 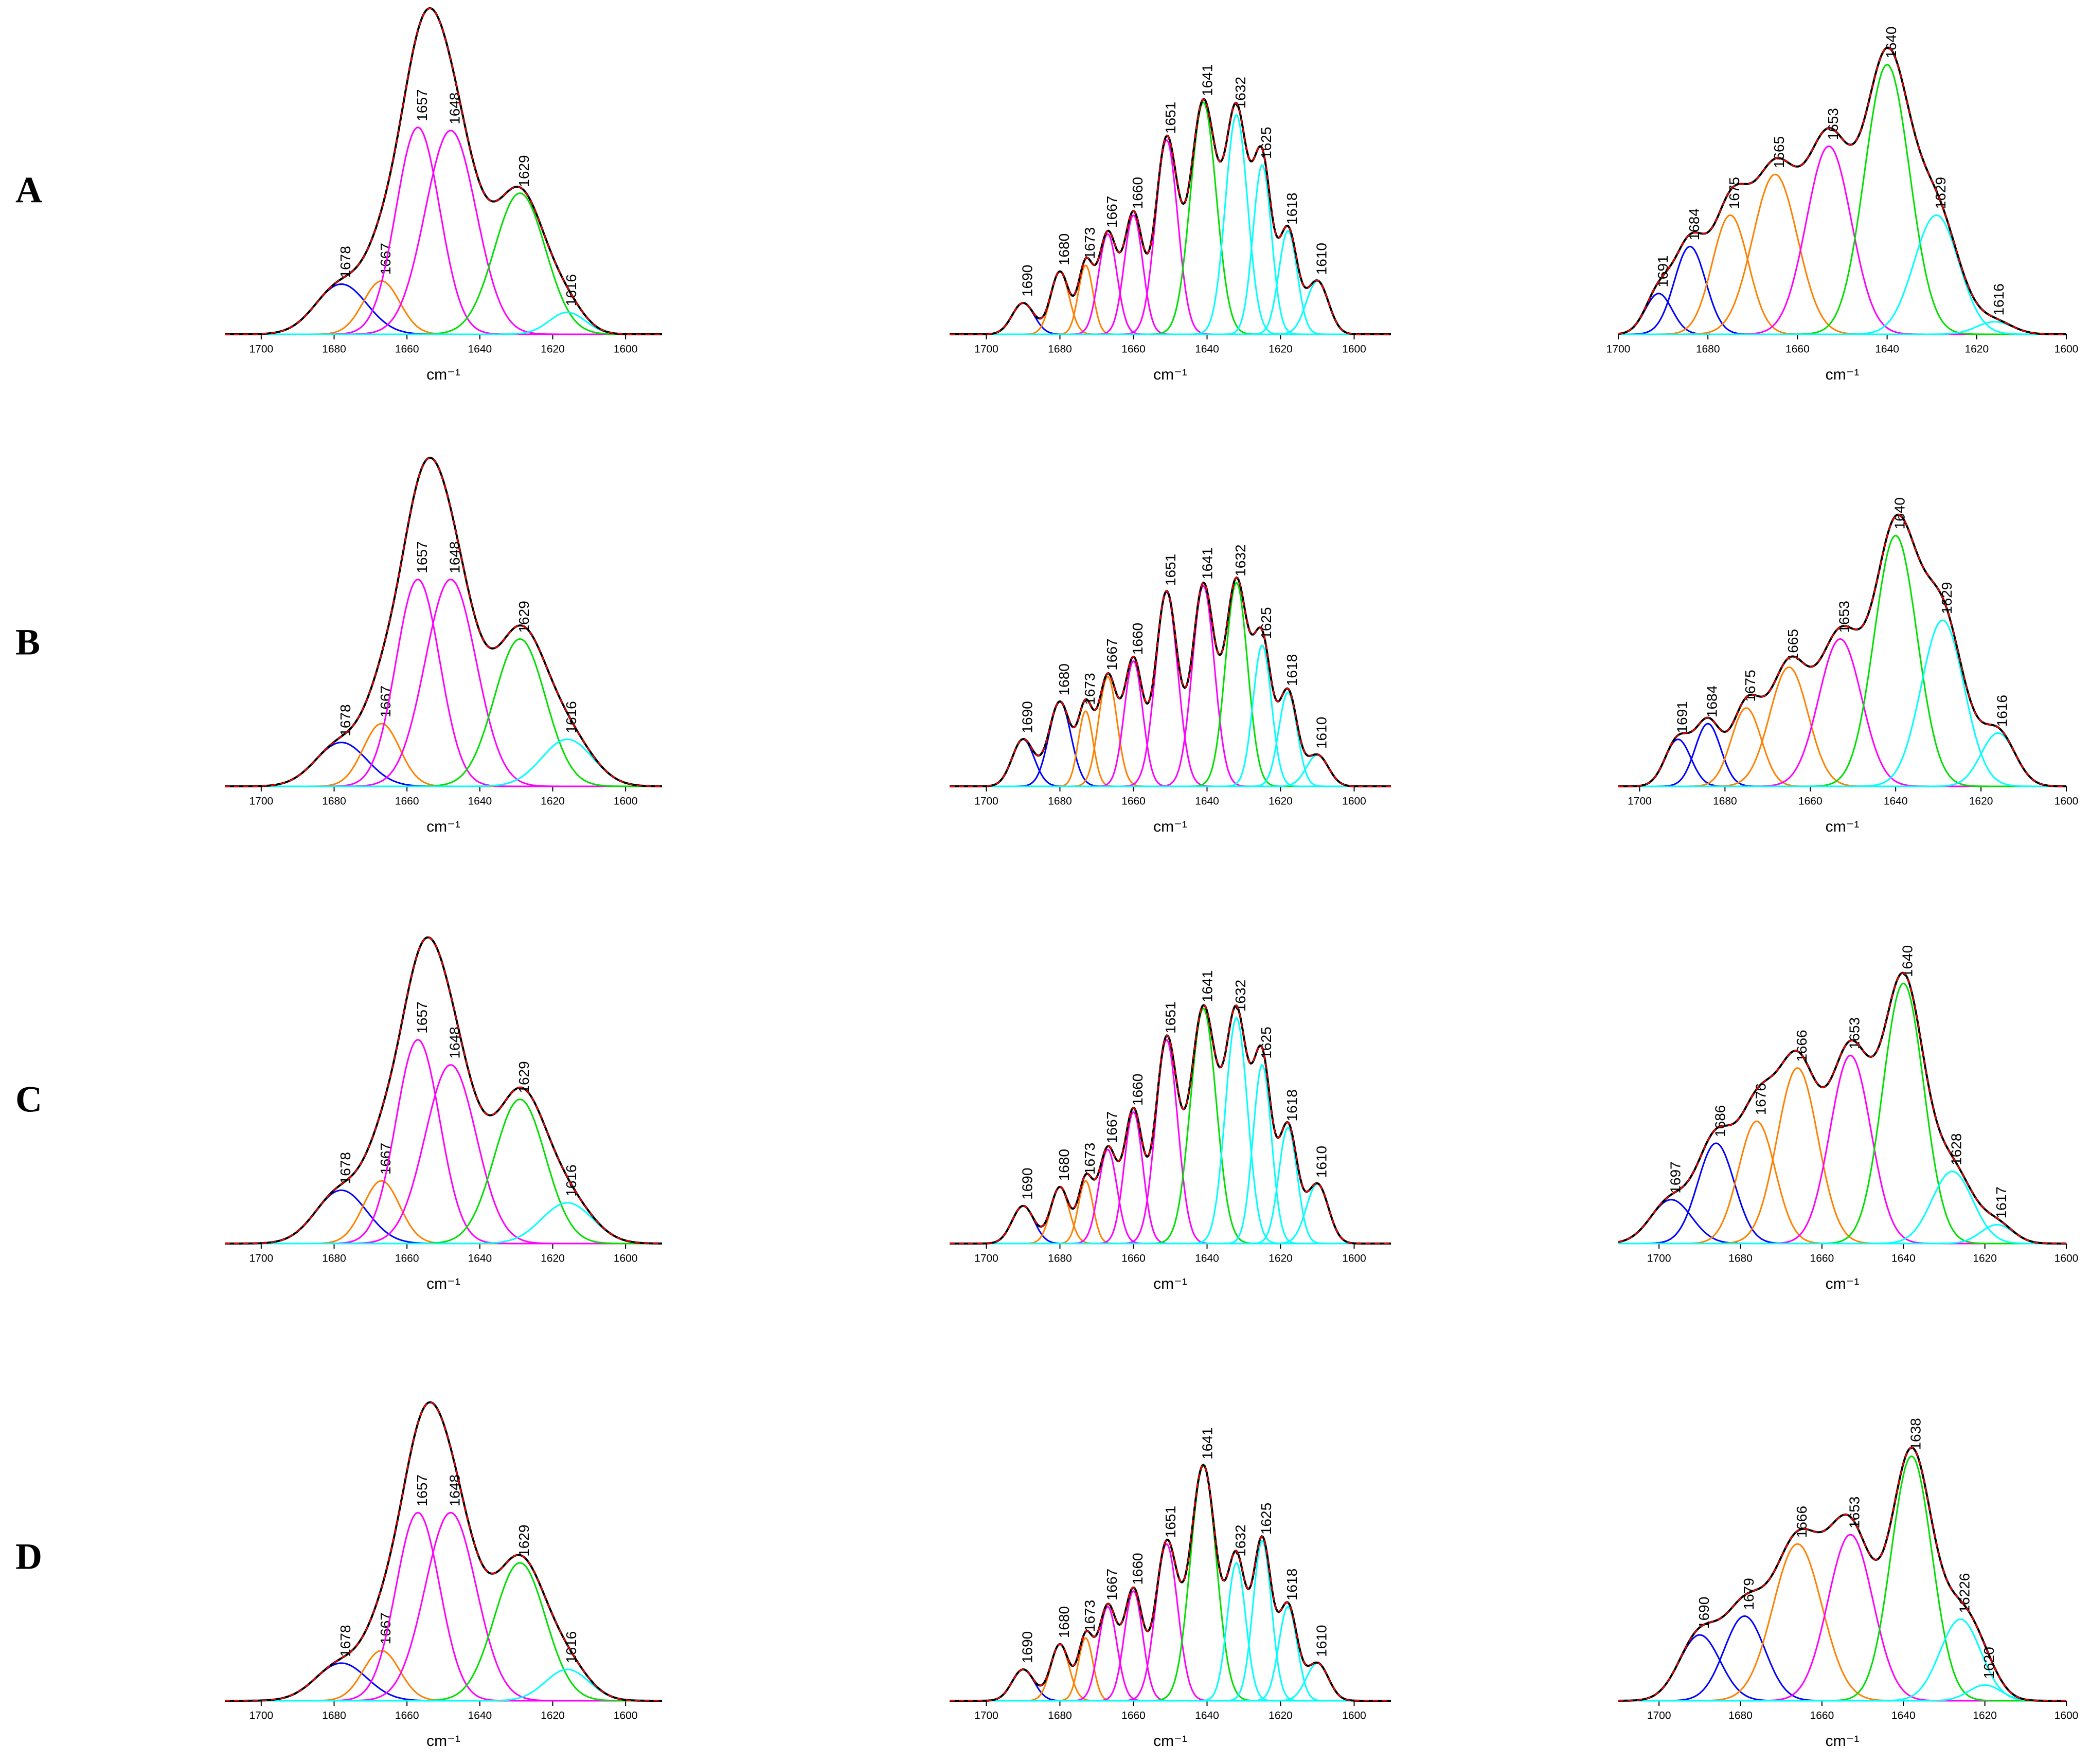 What do you see at coordinates (1240, 561) in the screenshot?
I see `peak-label: 1632` at bounding box center [1240, 561].